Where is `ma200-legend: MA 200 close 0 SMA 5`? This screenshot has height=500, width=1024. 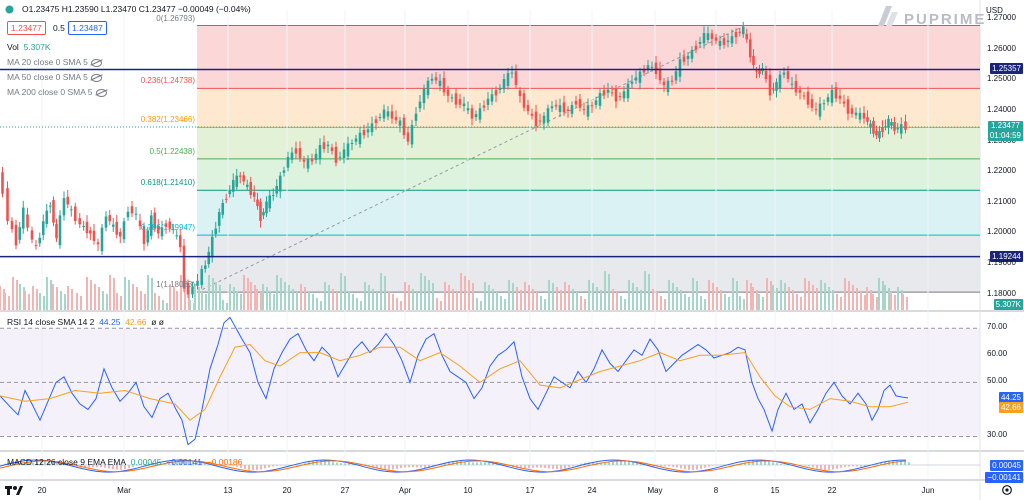
ma200-legend: MA 200 close 0 SMA 5 is located at coordinates (57, 92).